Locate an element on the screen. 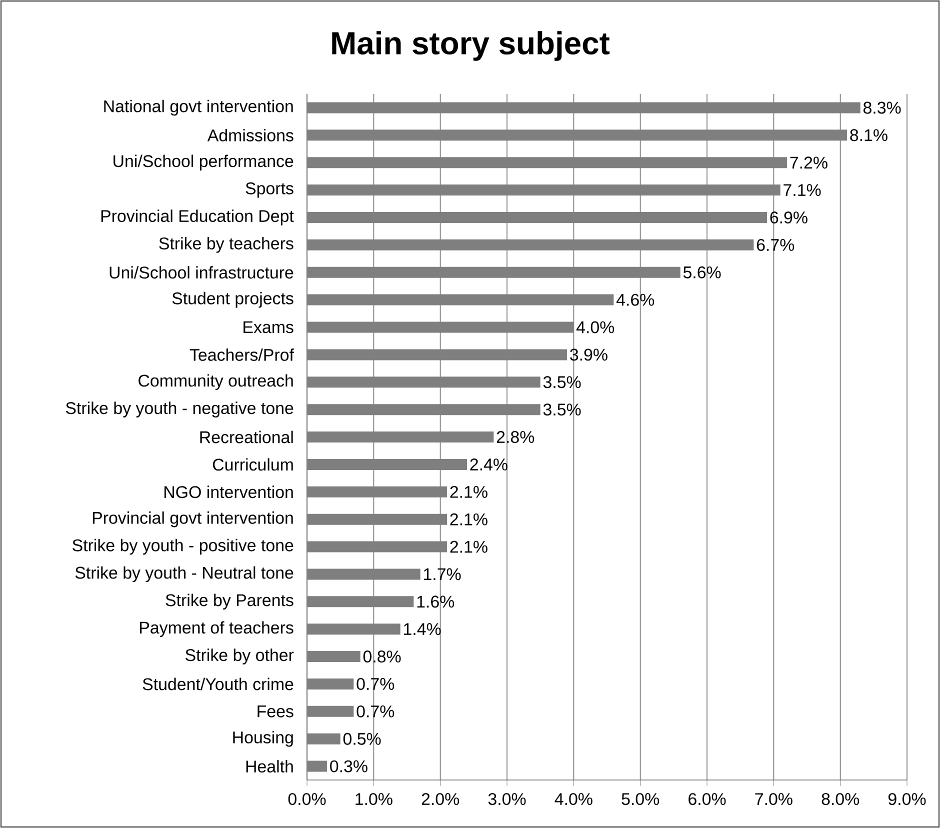  y-tick-label: Sports is located at coordinates (270, 190).